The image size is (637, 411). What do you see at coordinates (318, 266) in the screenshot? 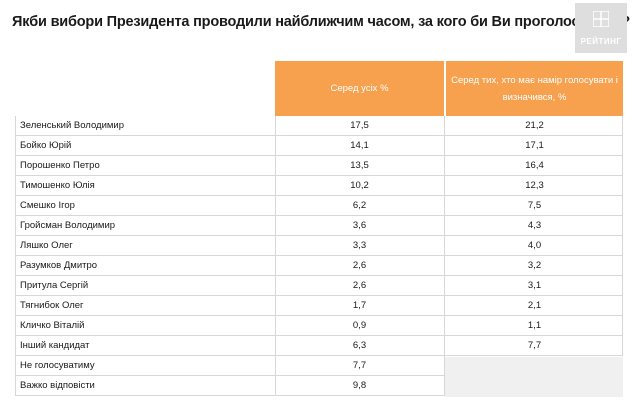
I see `table-row: Разумков Дмитро 2,6 3,2` at bounding box center [318, 266].